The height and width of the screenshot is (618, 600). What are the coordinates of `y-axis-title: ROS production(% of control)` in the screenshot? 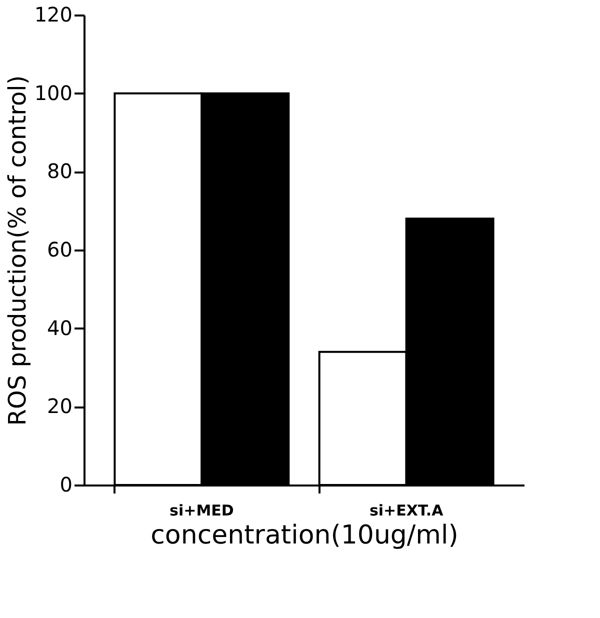 It's located at (17, 250).